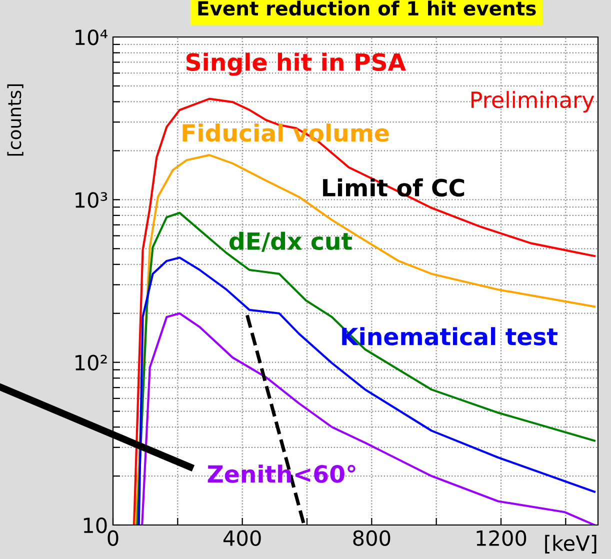  I want to click on x-tick-label: 800, so click(371, 538).